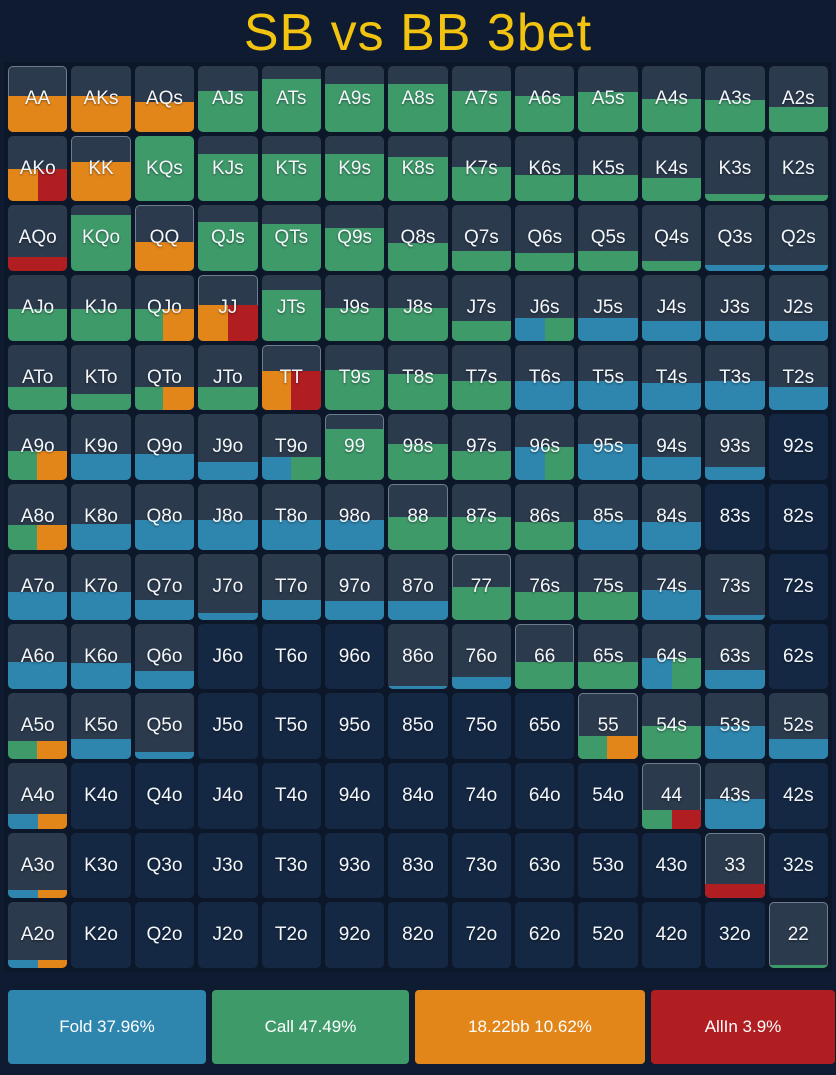 The image size is (836, 1075). I want to click on hand-cell-kts: KTs, so click(291, 168).